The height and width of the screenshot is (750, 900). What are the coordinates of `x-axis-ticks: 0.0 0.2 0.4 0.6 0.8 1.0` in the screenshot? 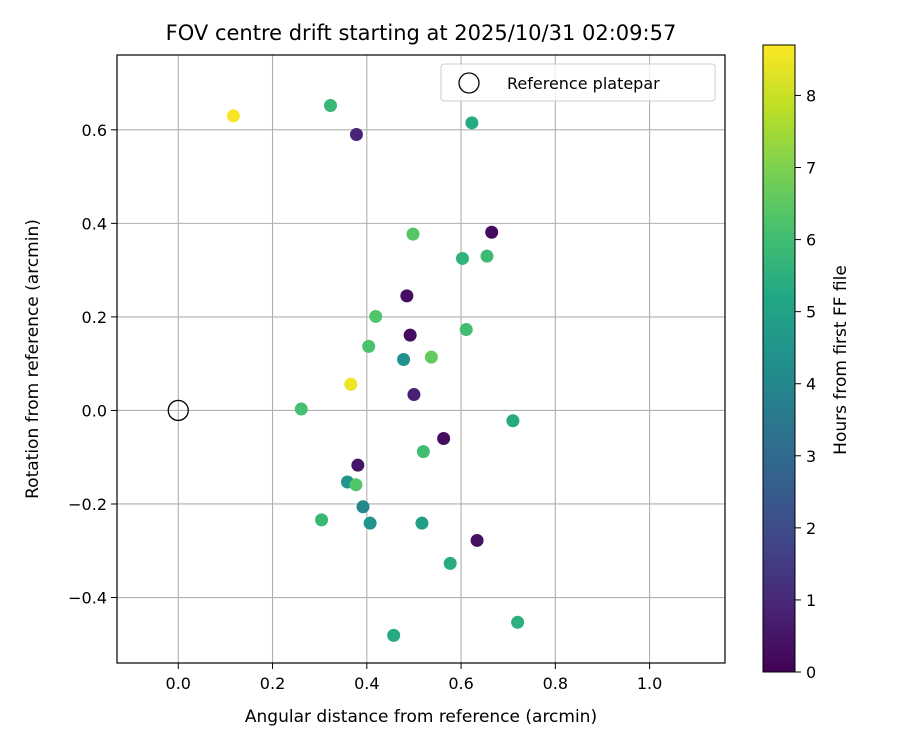 It's located at (414, 678).